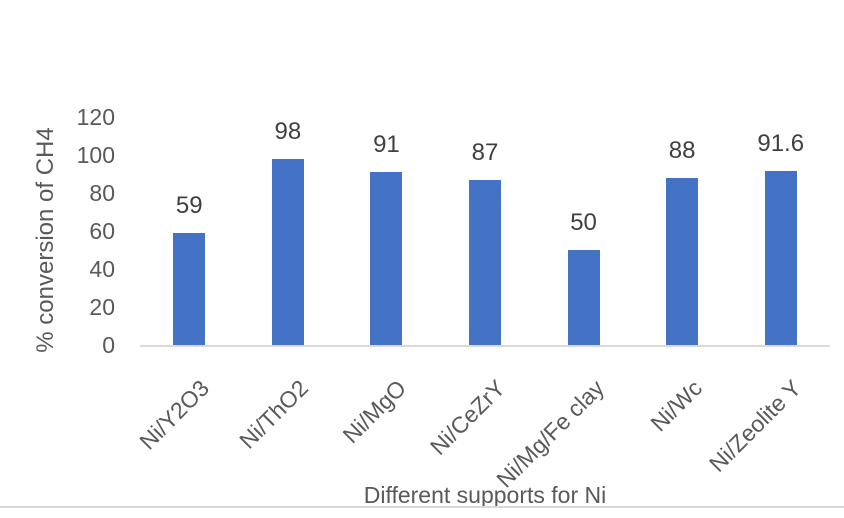 This screenshot has height=518, width=844. I want to click on y-tick-label: 60, so click(102, 231).